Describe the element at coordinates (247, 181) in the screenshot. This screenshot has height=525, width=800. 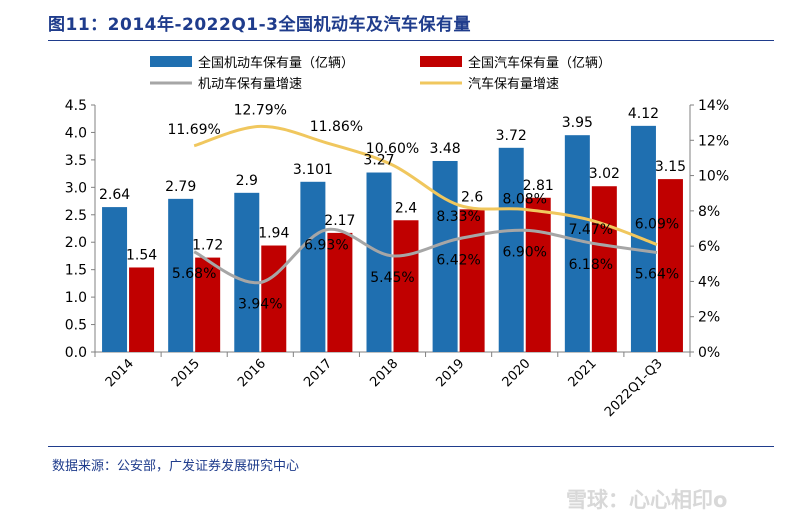
I see `motor-vehicle-bar-label: 2.9` at that location.